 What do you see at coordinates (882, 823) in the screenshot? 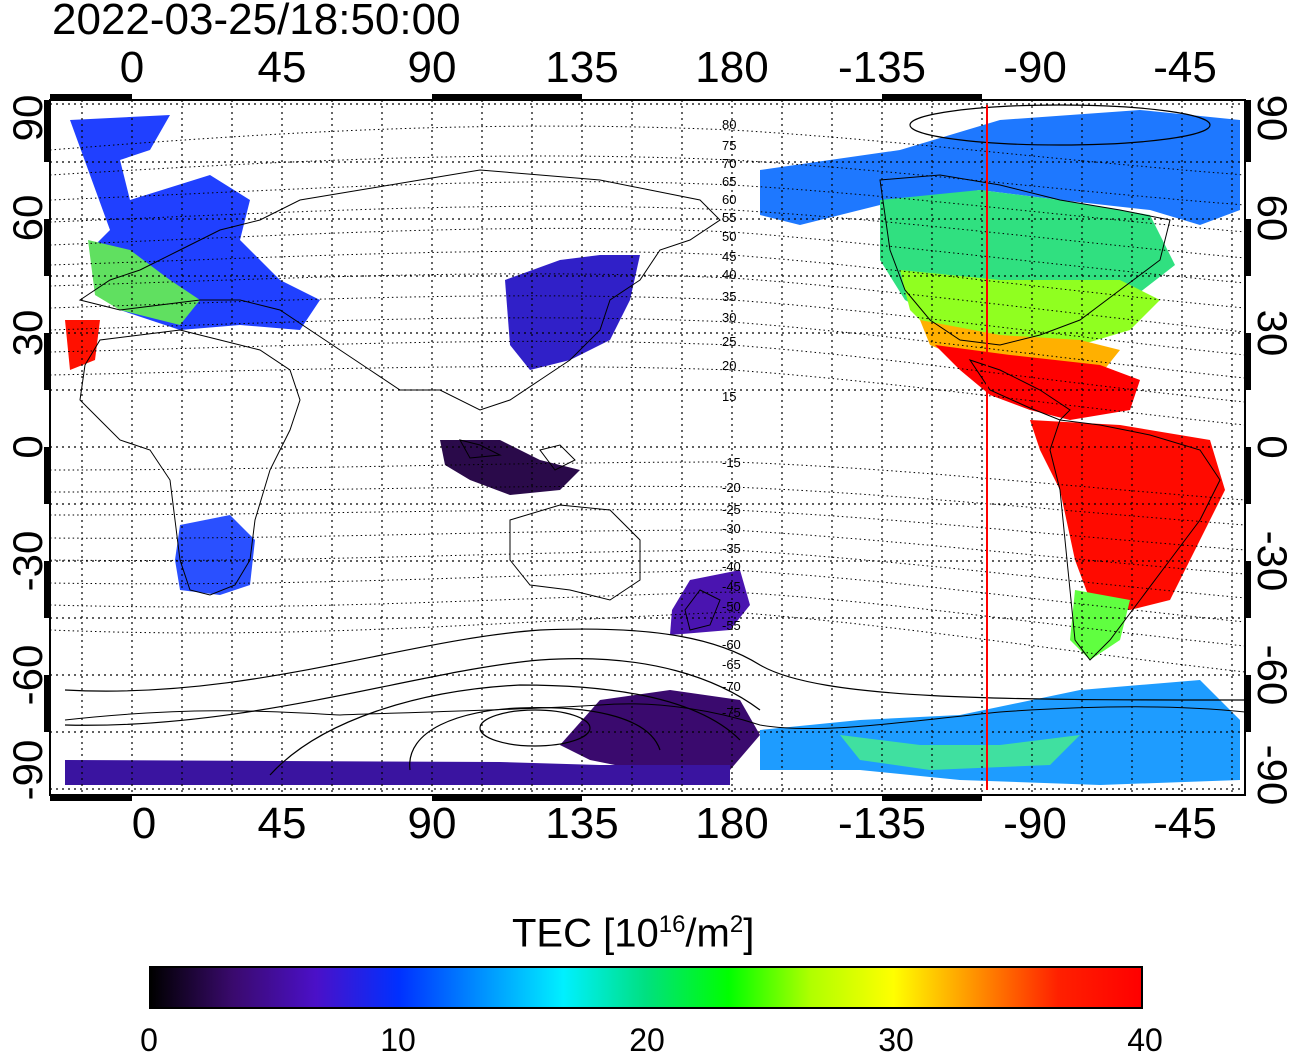
I see `bottom-lon-tick: -135` at bounding box center [882, 823].